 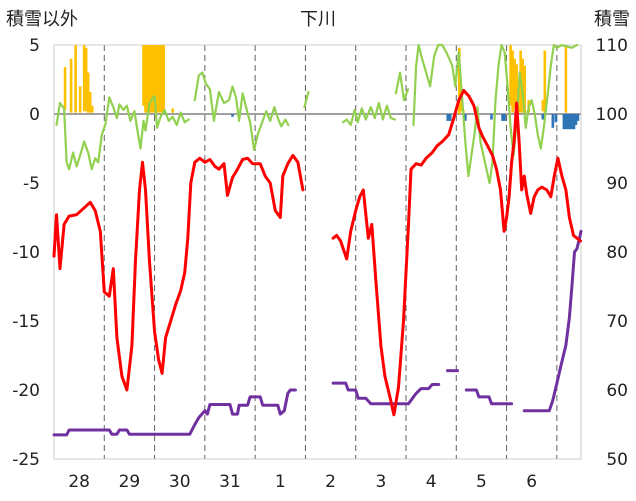 What do you see at coordinates (26, 460) in the screenshot?
I see `y-tick-label-left: -25` at bounding box center [26, 460].